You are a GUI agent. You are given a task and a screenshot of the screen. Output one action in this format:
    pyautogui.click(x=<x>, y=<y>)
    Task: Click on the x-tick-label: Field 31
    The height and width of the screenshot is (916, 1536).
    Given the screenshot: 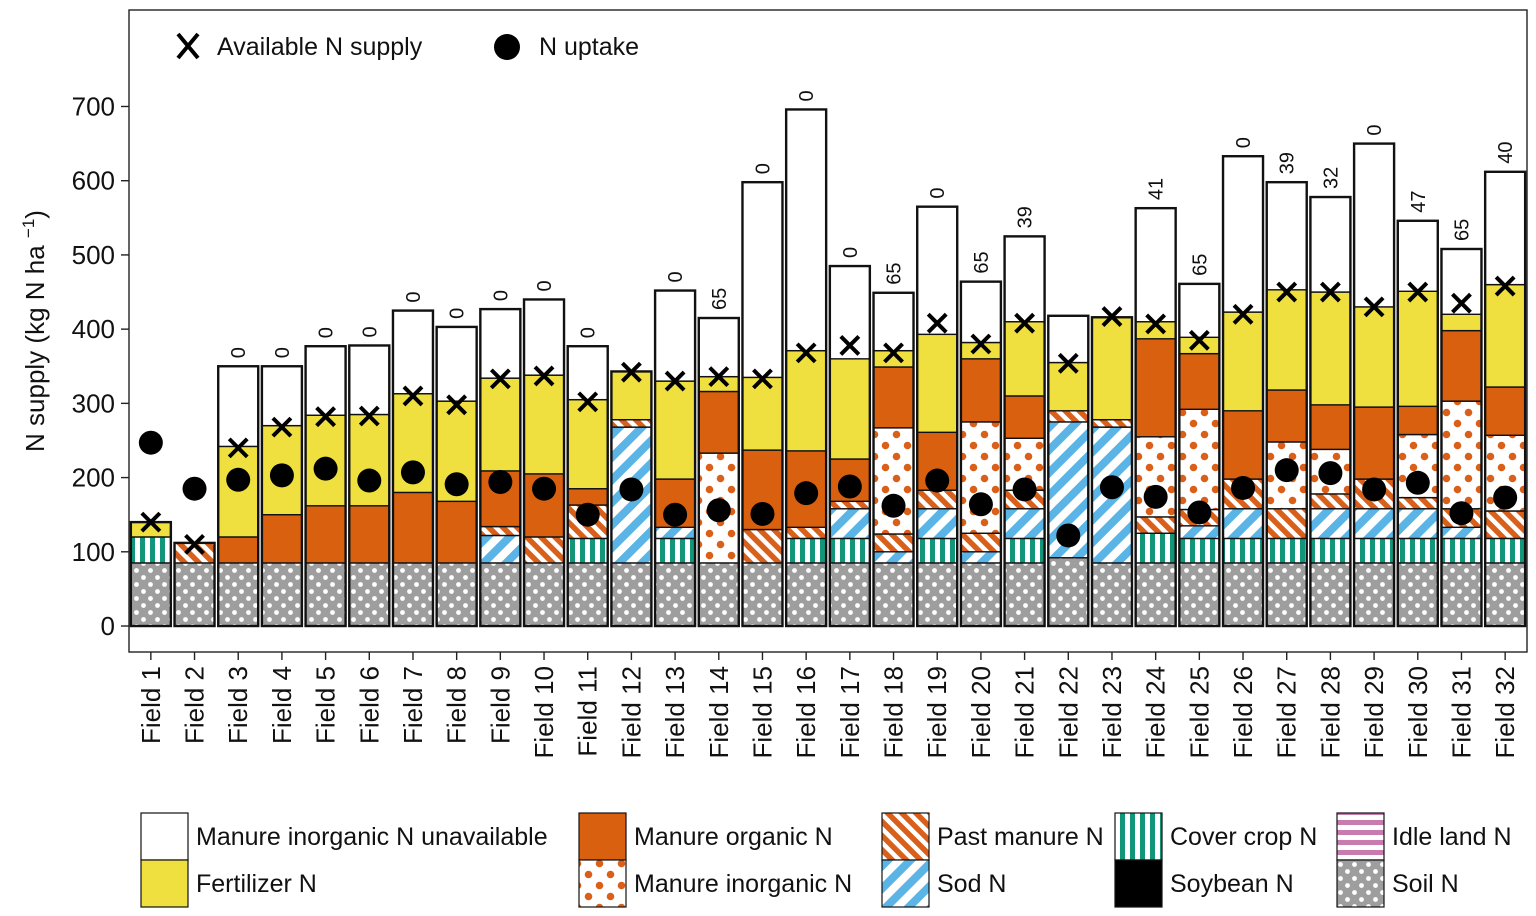 What is the action you would take?
    pyautogui.click(x=1461, y=712)
    